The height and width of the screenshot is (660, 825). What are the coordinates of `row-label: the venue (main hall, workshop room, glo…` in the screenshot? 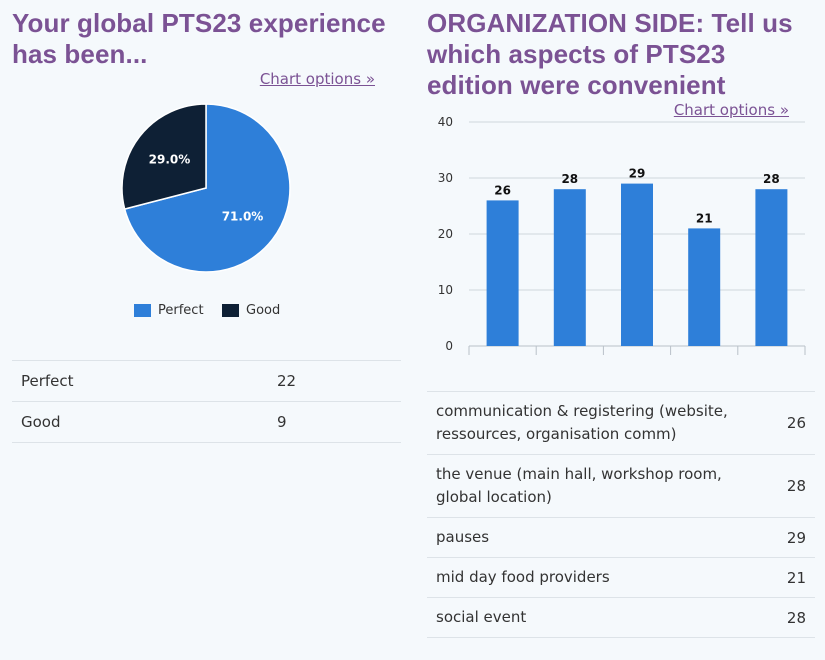 It's located at (596, 486).